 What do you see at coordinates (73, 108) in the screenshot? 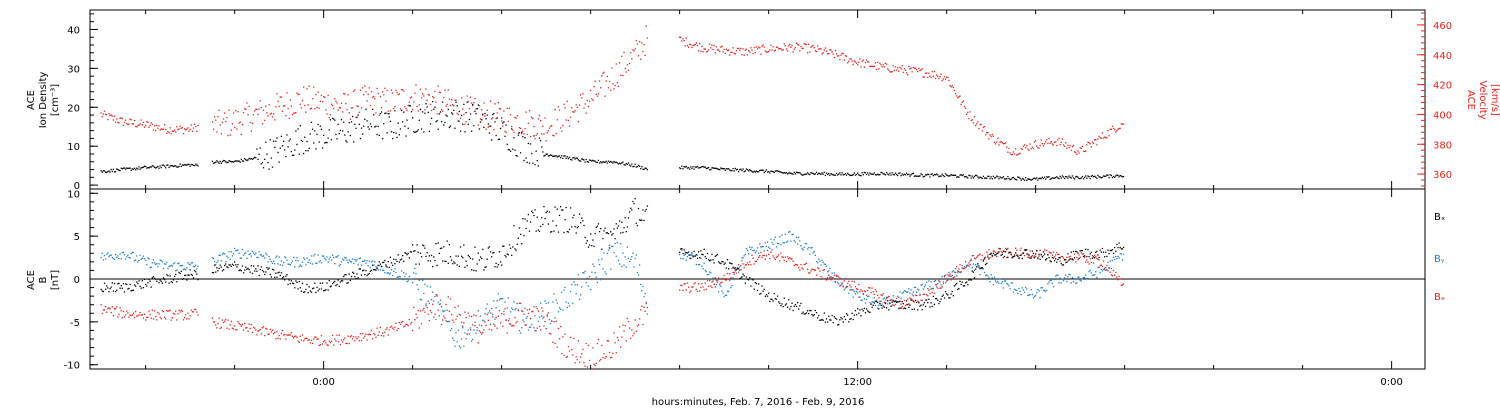
I see `top-left-tick-label: 20` at bounding box center [73, 108].